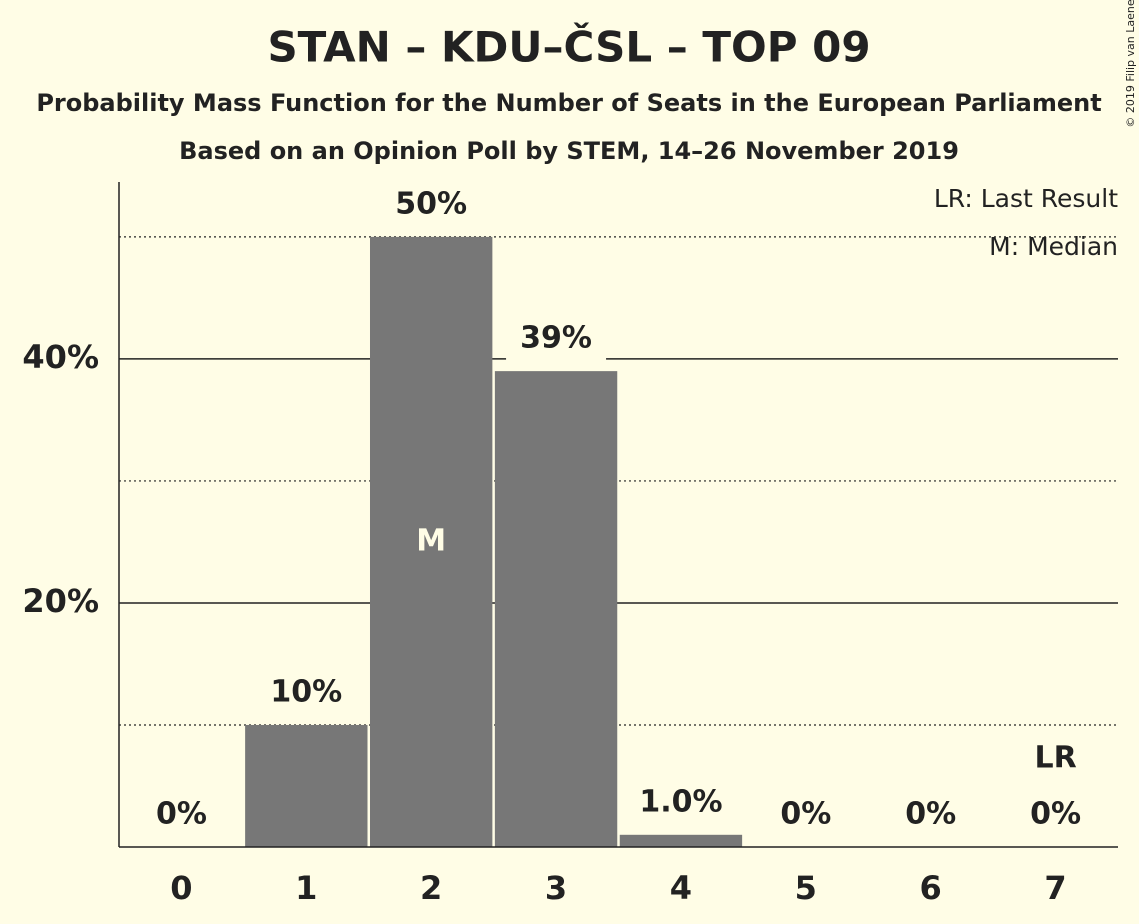 The image size is (1139, 924). What do you see at coordinates (1026, 198) in the screenshot?
I see `legend-entry: LR: Last Result` at bounding box center [1026, 198].